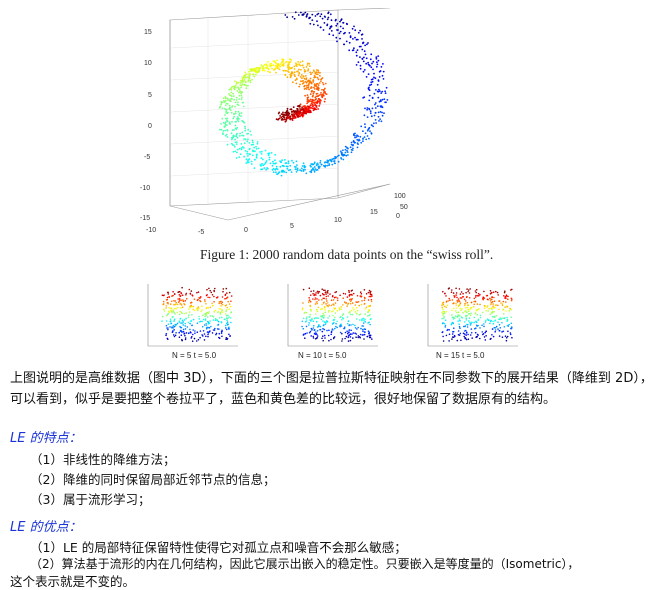 The width and height of the screenshot is (667, 590). Describe the element at coordinates (148, 32) in the screenshot. I see `z-tick-label: 15` at that location.